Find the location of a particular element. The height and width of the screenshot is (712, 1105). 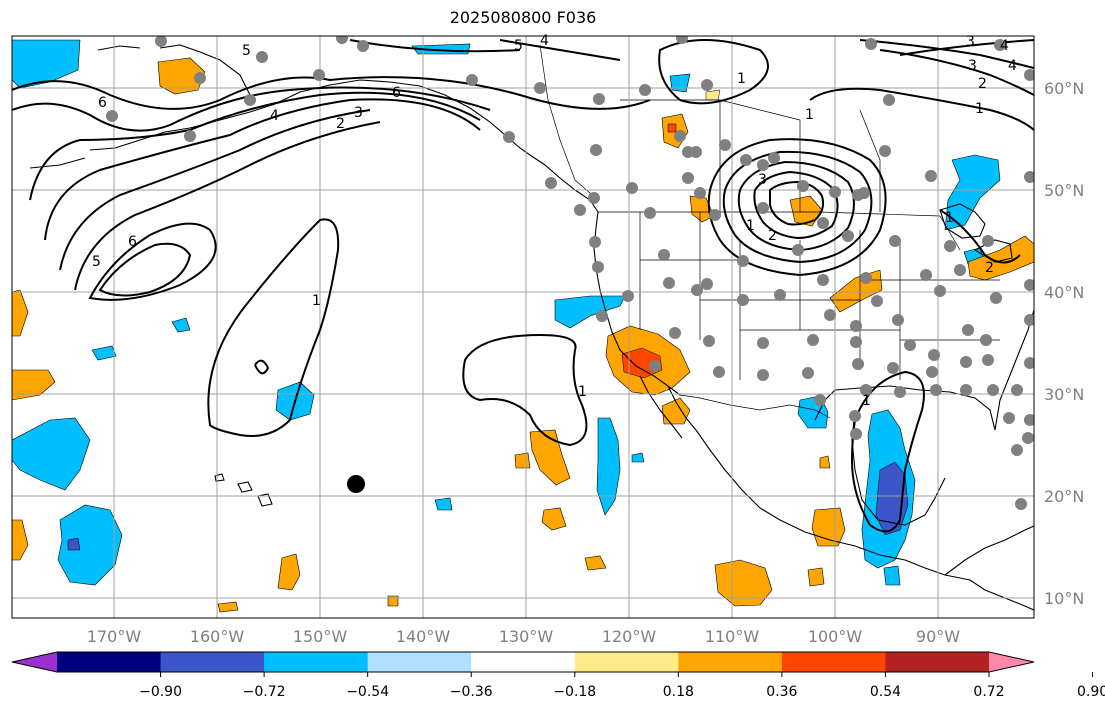

lon-label: 150°W is located at coordinates (320, 636).